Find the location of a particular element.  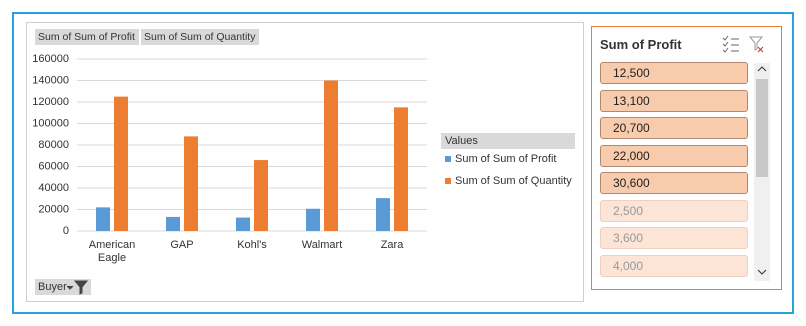

y-tick-label: 60000 is located at coordinates (53, 166).